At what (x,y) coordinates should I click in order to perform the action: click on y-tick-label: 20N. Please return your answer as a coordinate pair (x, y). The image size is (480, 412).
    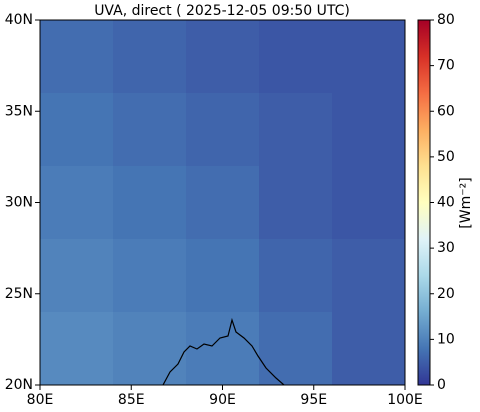
    Looking at the image, I should click on (19, 385).